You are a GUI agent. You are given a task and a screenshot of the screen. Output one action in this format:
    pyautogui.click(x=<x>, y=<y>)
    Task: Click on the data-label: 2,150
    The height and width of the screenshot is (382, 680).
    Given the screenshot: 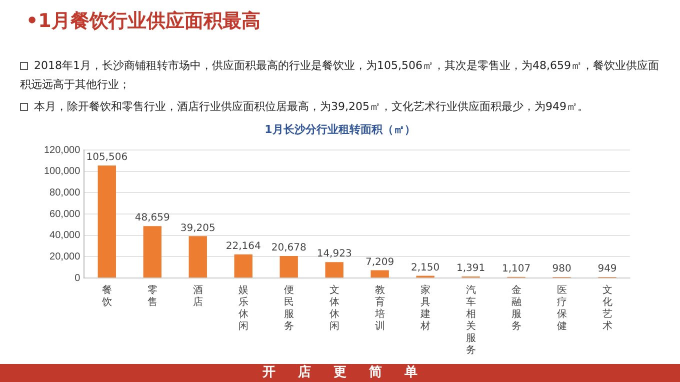 What is the action you would take?
    pyautogui.click(x=425, y=268)
    